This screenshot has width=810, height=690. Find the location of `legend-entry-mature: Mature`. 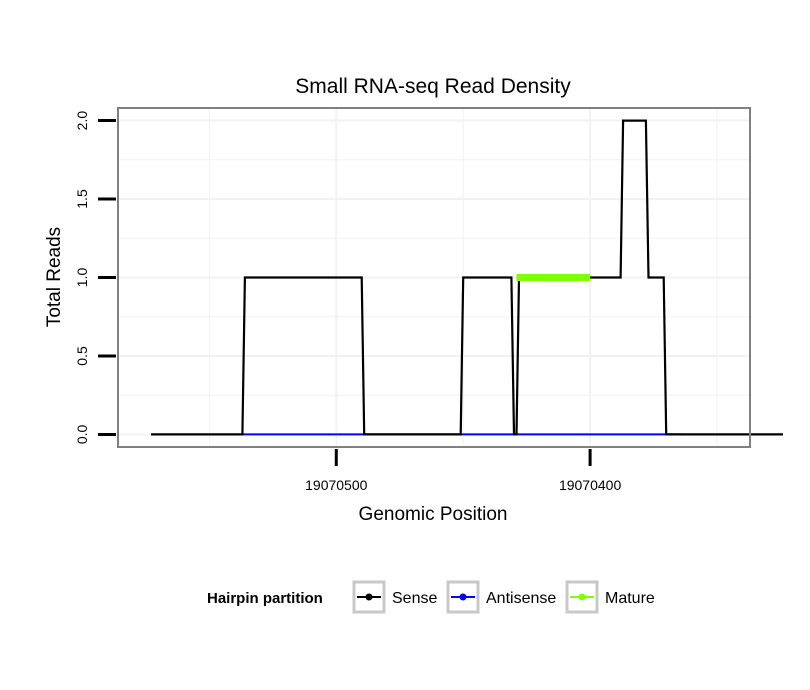

legend-entry-mature: Mature is located at coordinates (610, 597).